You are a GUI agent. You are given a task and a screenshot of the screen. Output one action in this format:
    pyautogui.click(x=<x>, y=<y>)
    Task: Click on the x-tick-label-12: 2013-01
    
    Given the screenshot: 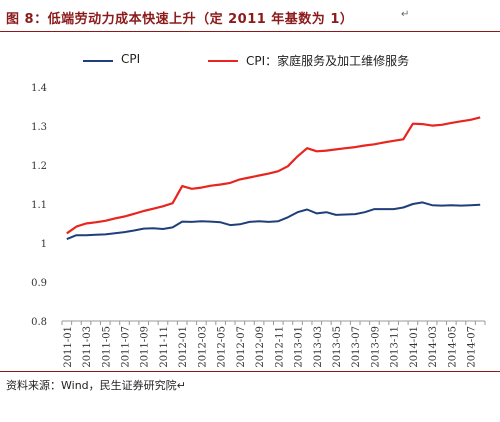 What is the action you would take?
    pyautogui.click(x=299, y=347)
    